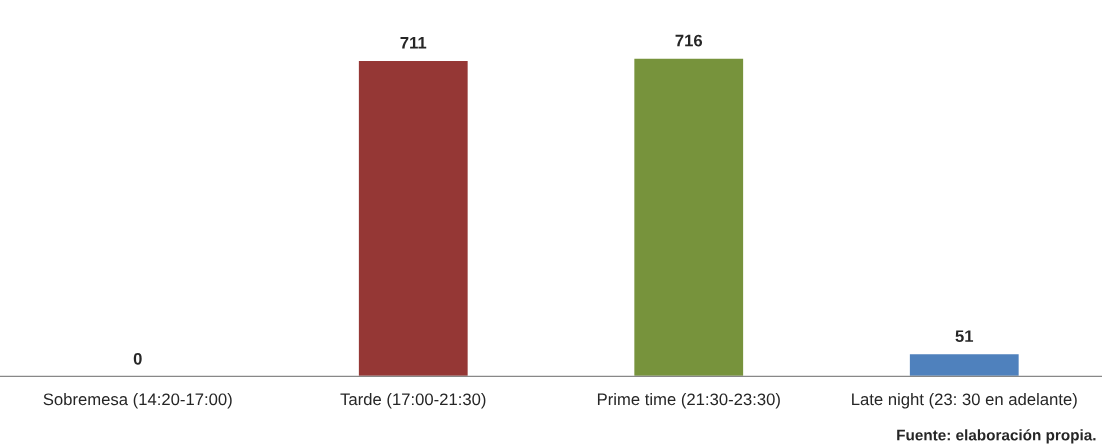  What do you see at coordinates (996, 436) in the screenshot?
I see `source-note: Fuente: elaboración propia.` at bounding box center [996, 436].